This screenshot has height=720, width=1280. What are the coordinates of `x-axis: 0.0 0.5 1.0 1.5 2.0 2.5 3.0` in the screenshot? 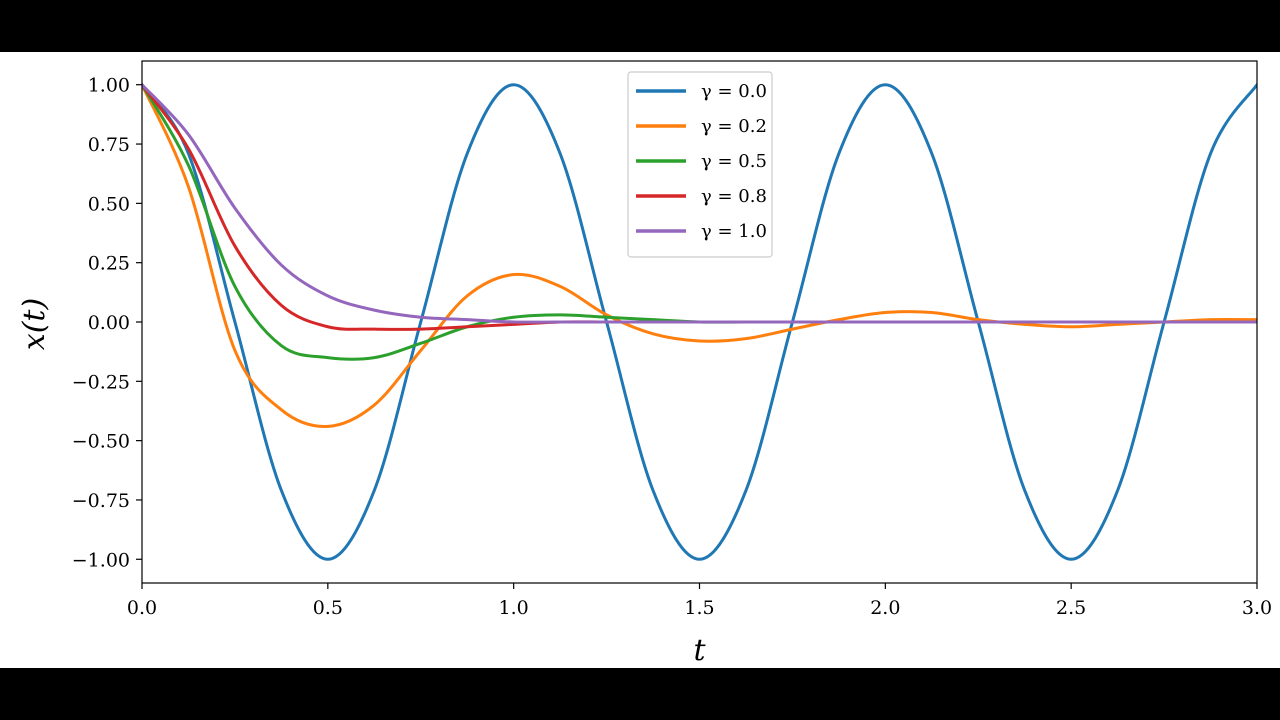 It's located at (699, 601).